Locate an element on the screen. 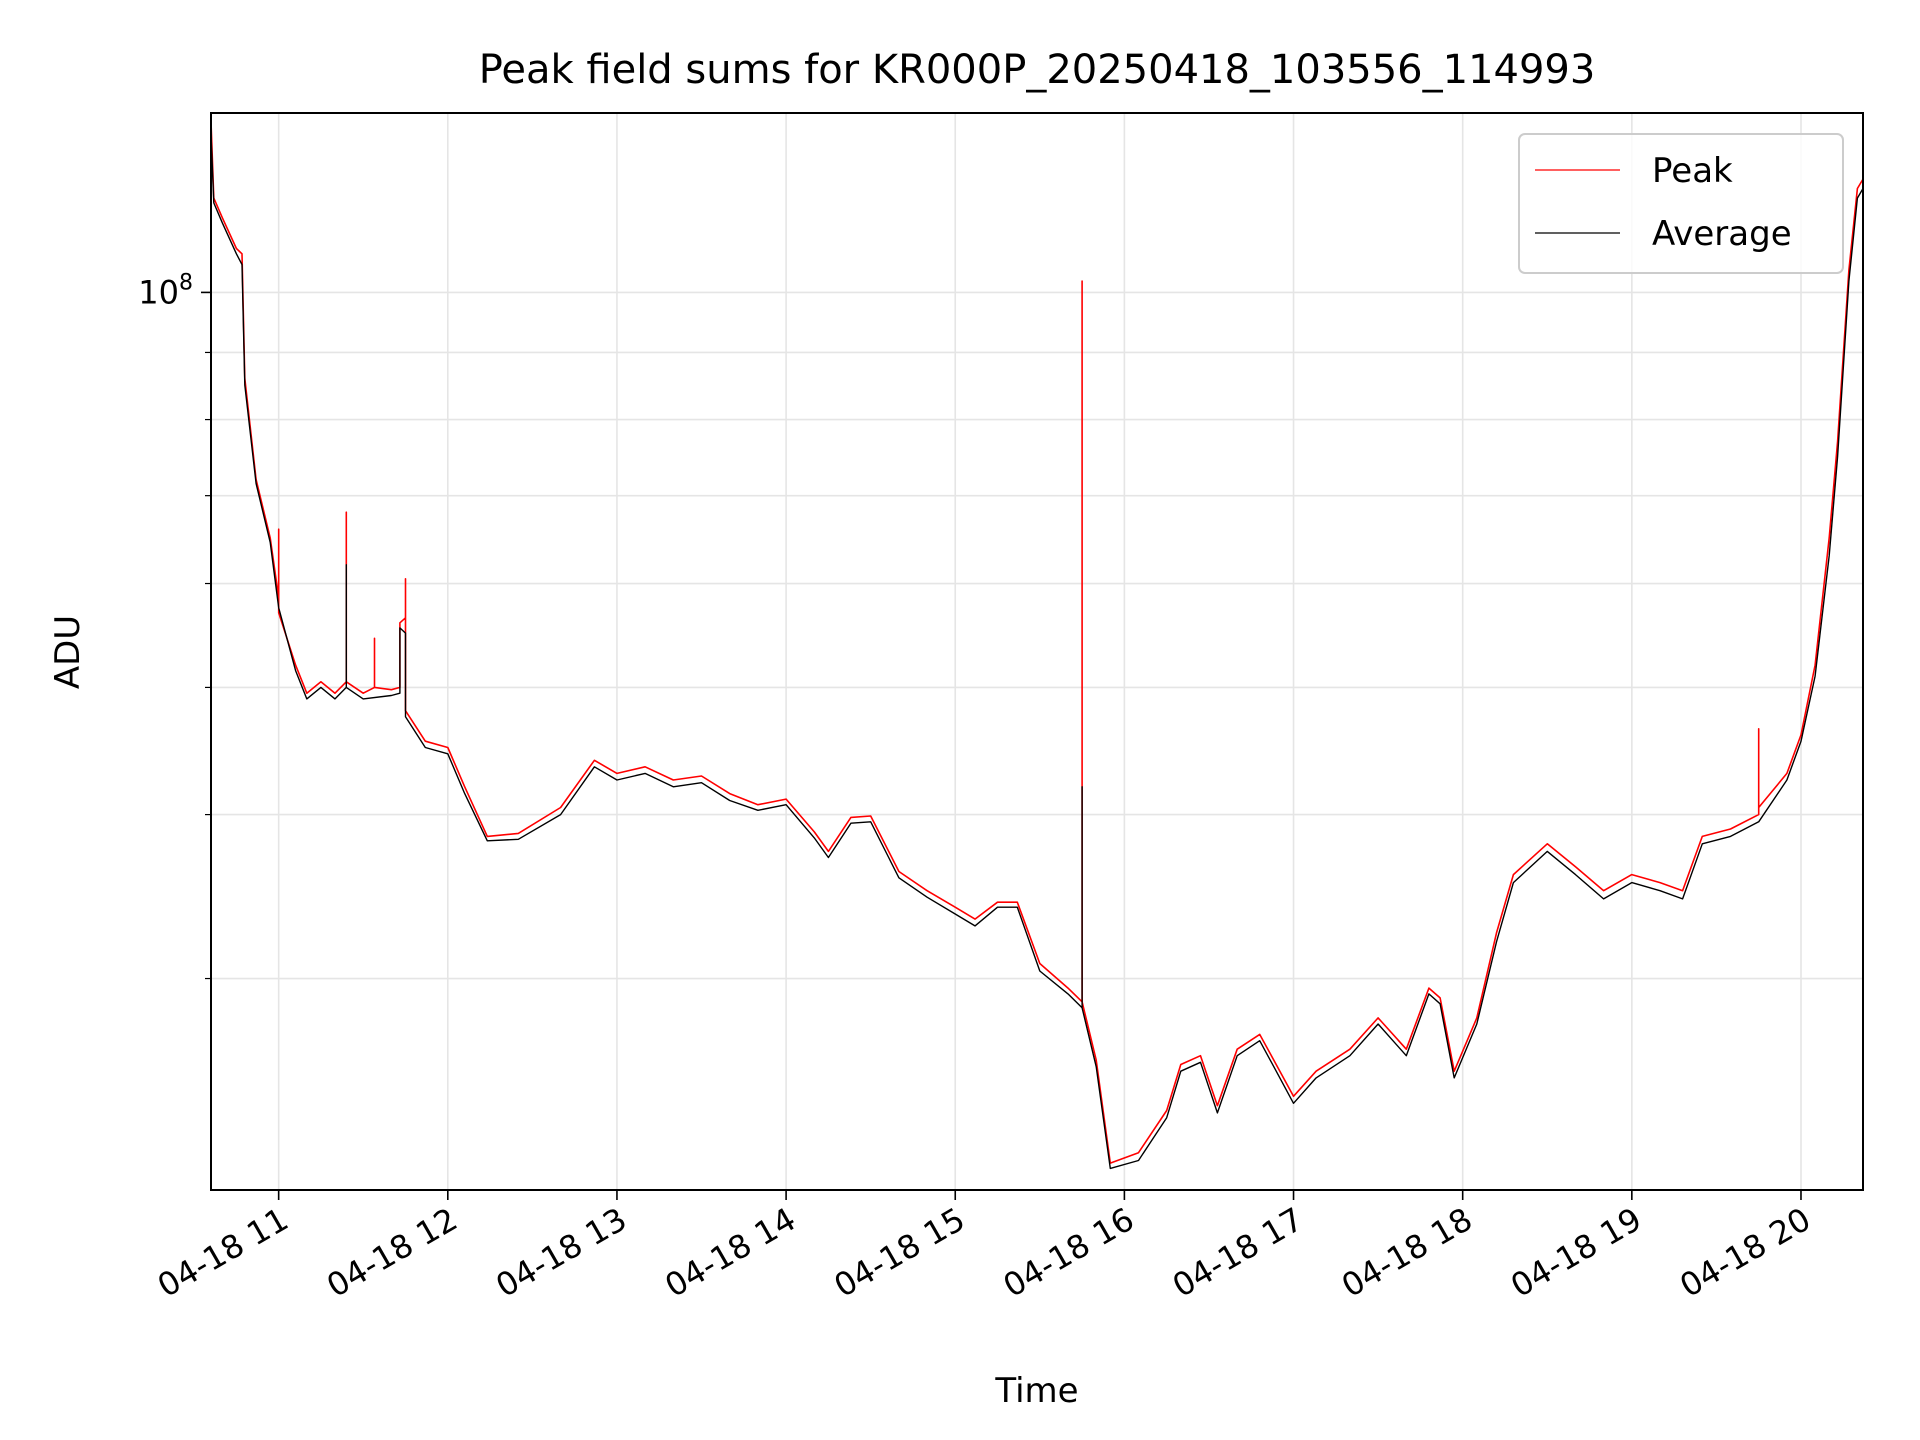  legend-label-average: Average is located at coordinates (1722, 234).